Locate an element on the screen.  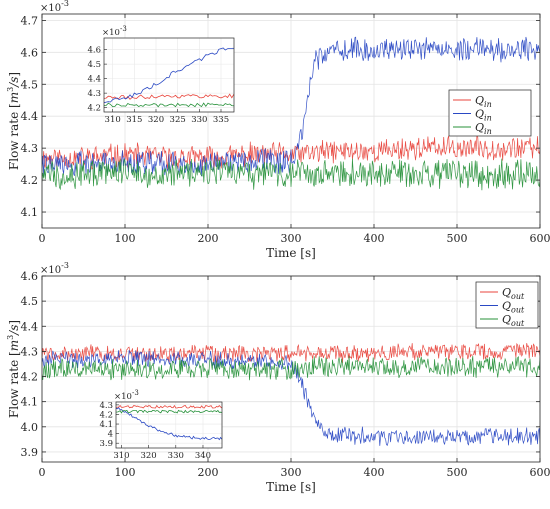
y-tick-label: 4.0 is located at coordinates (30, 427).